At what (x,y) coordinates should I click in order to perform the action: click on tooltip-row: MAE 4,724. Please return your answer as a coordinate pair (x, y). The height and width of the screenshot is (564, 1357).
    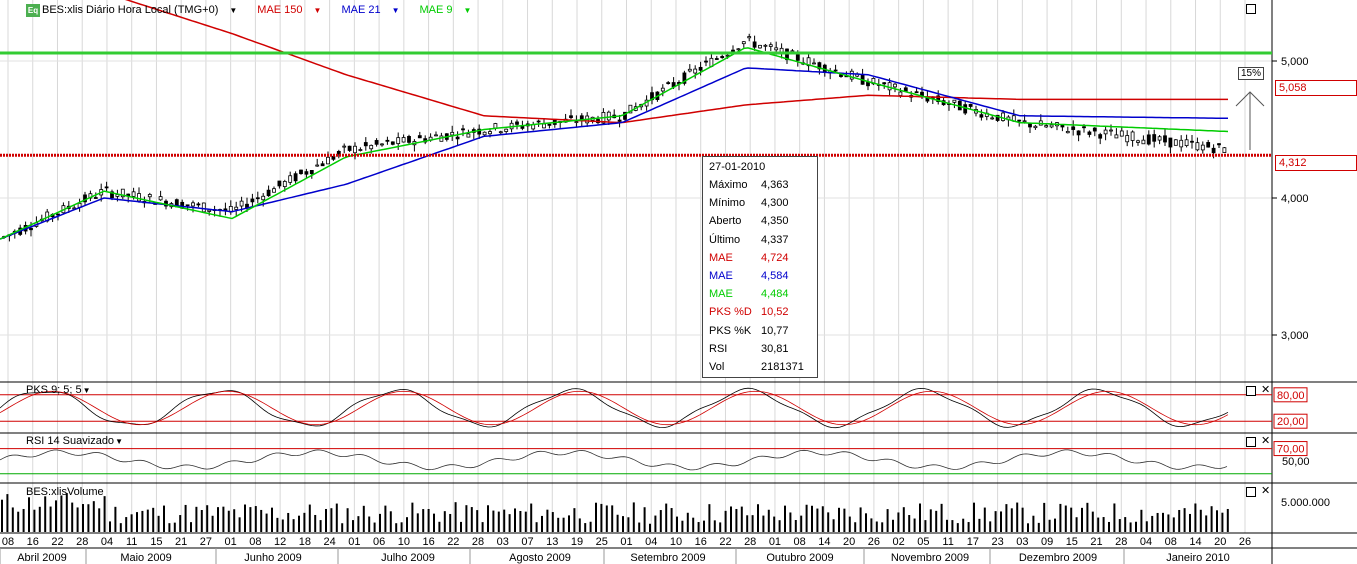
    Looking at the image, I should click on (761, 260).